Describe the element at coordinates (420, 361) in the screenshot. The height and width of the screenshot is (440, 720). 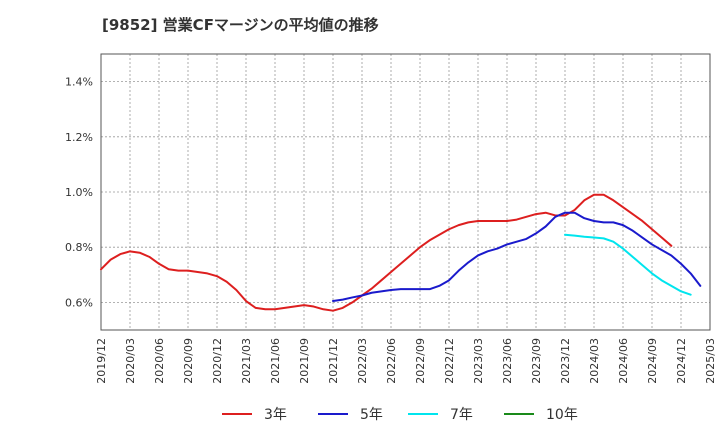
I see `x-tick-label: 2022/09` at that location.